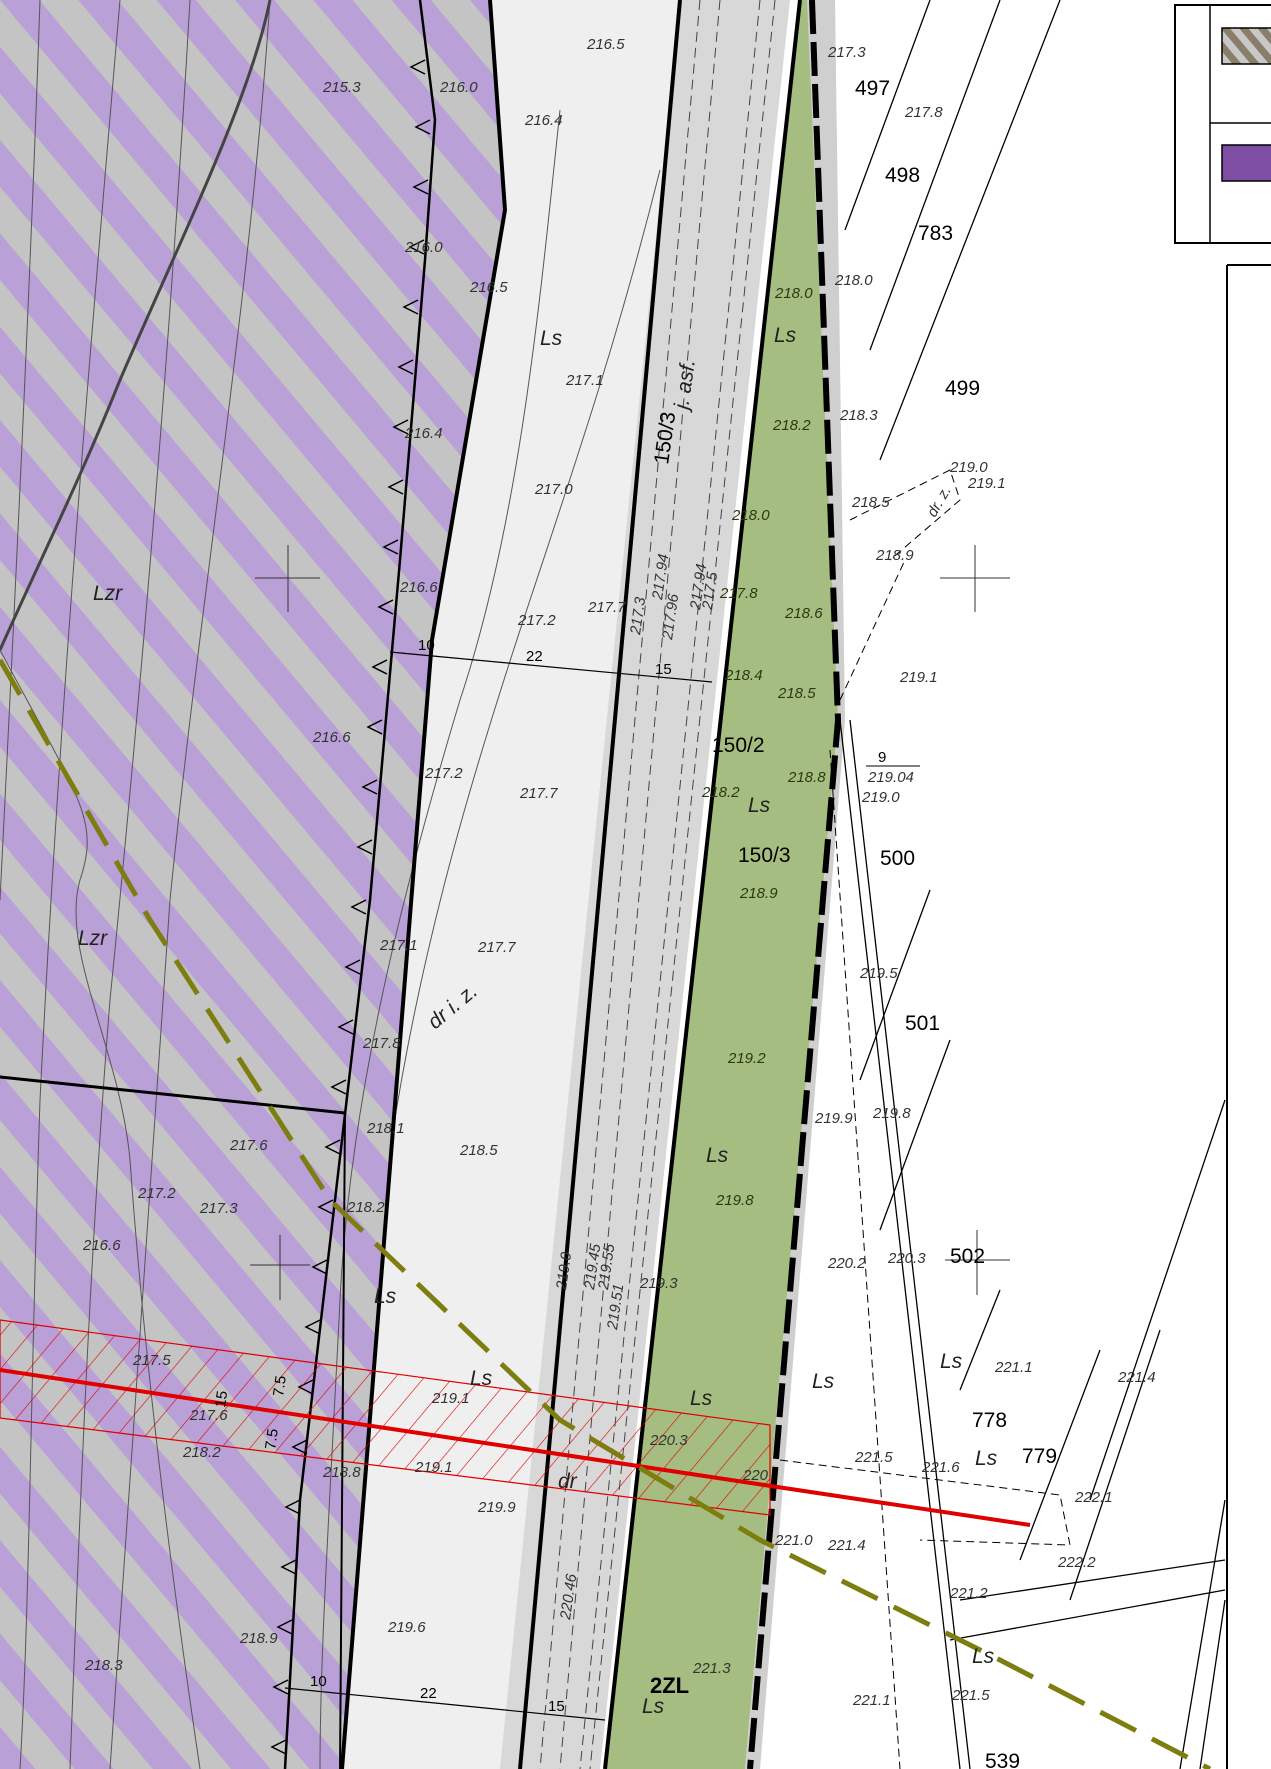 Image resolution: width=1271 pixels, height=1769 pixels. I want to click on elev-70: 222.1, so click(1093, 1497).